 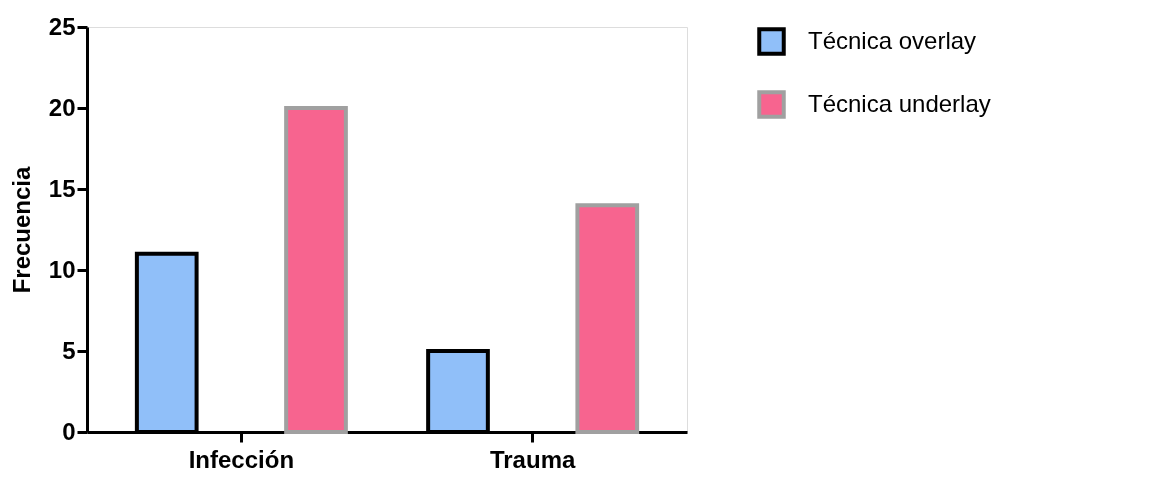 I want to click on y-tick-label: 15, so click(x=62, y=188).